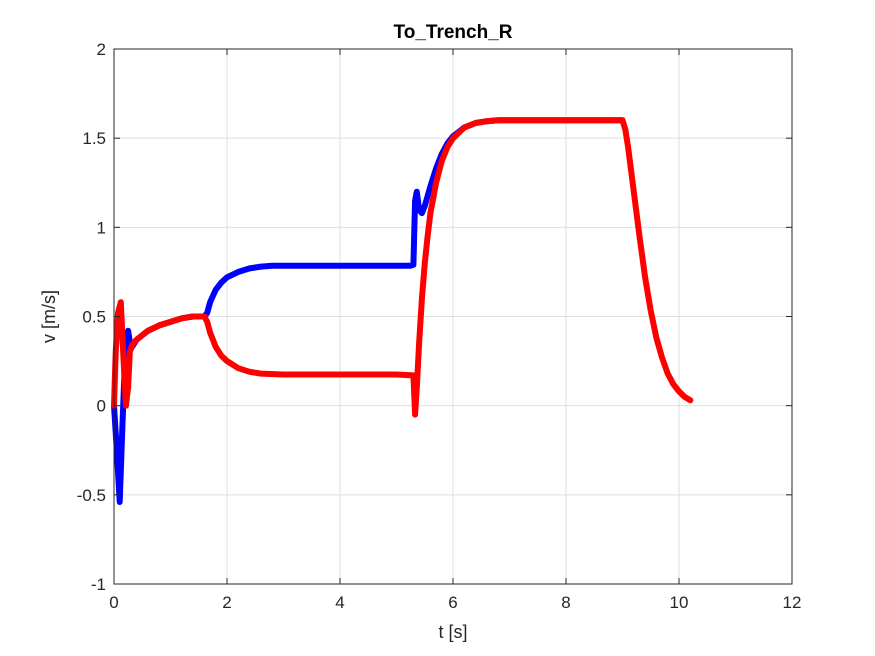 The width and height of the screenshot is (875, 656). I want to click on x-tick-label: 0, so click(113, 602).